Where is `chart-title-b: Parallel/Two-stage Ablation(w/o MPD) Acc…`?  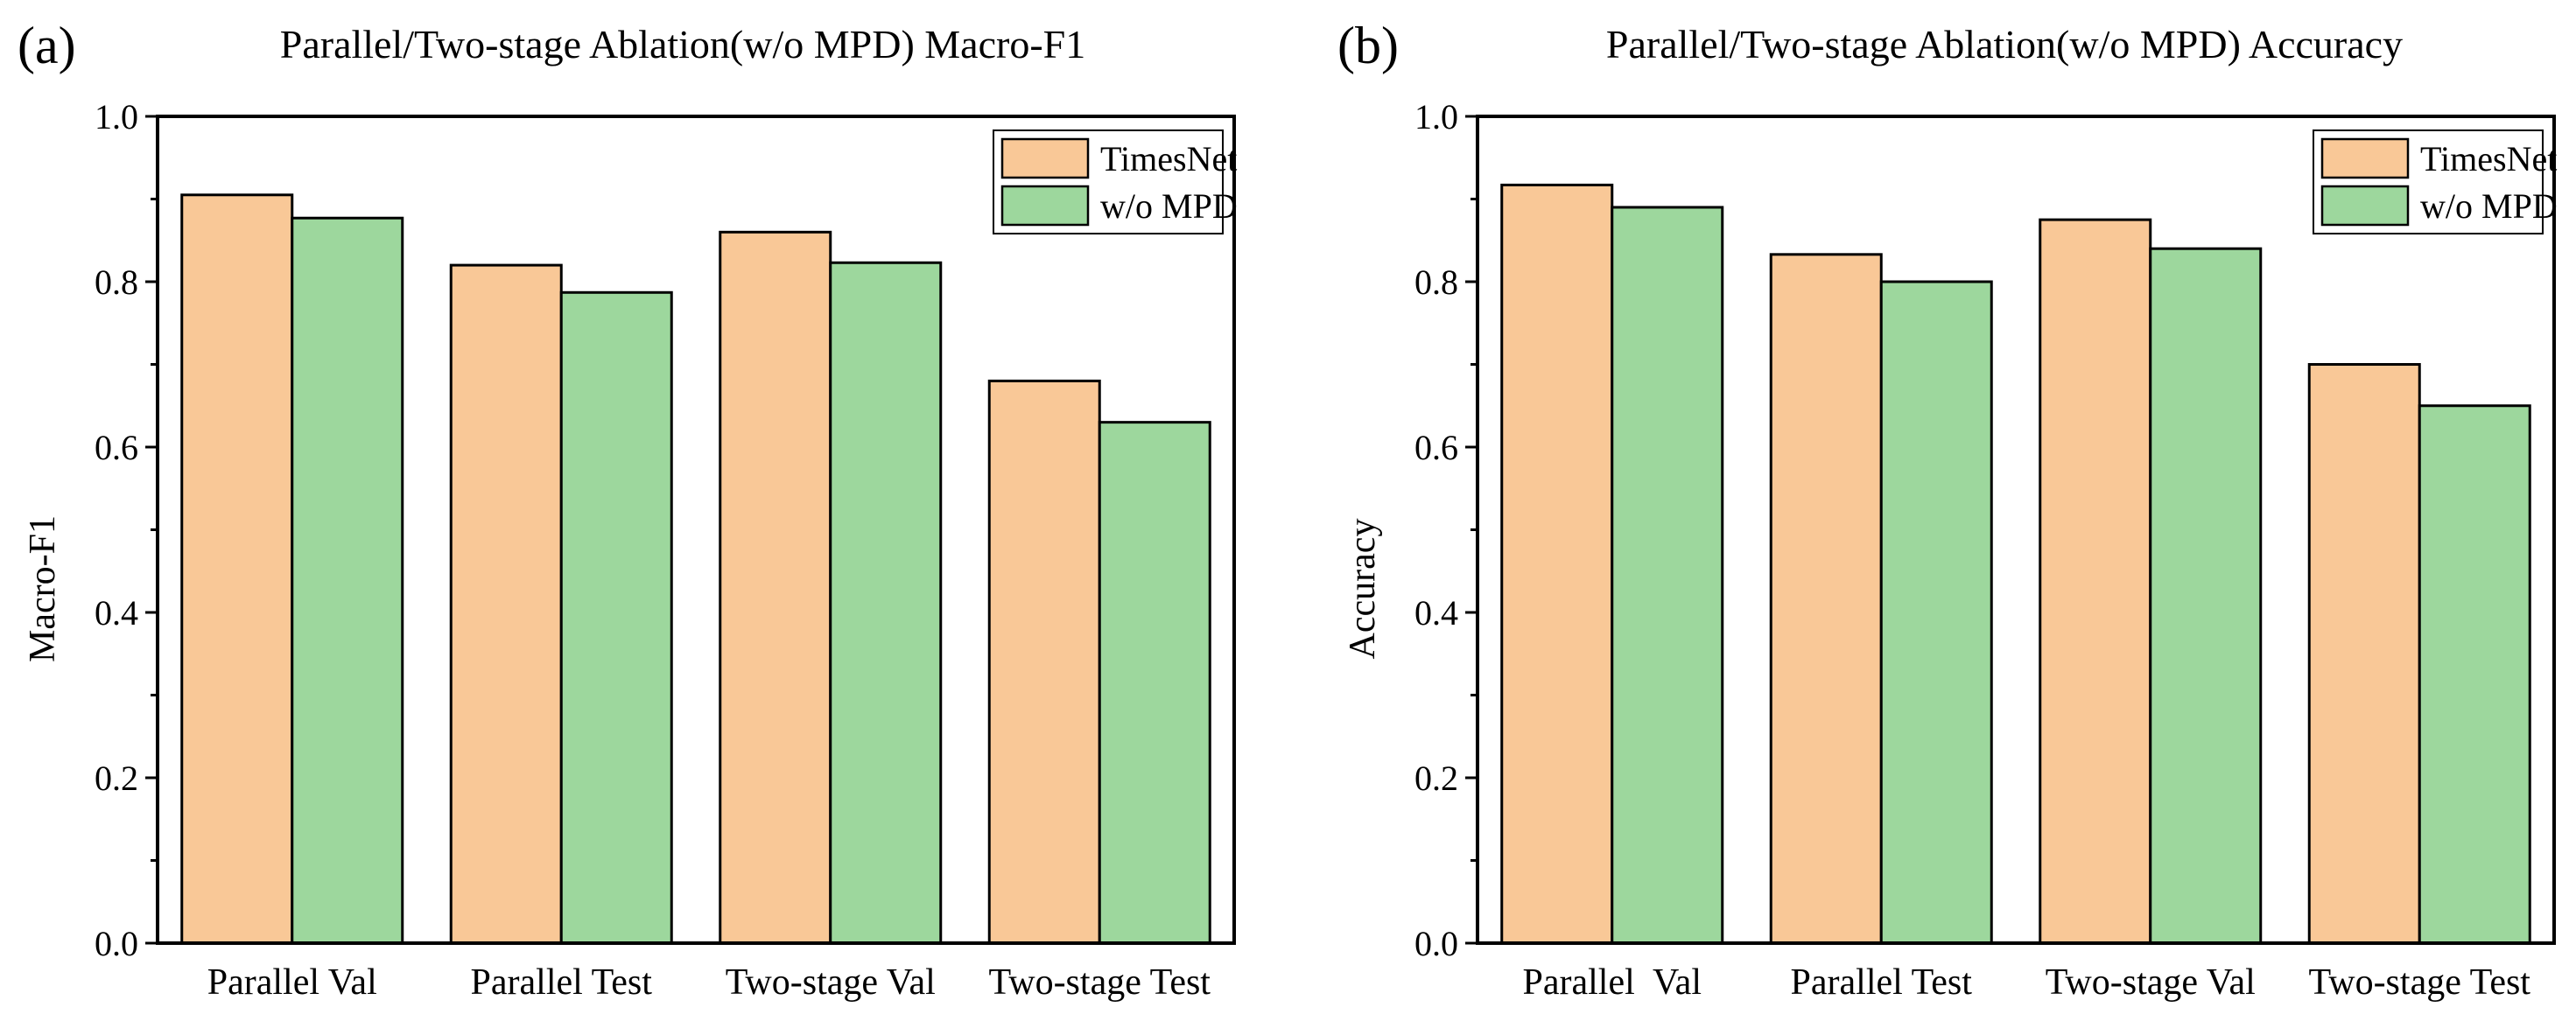
chart-title-b: Parallel/Two-stage Ablation(w/o MPD) Acc… is located at coordinates (2004, 44).